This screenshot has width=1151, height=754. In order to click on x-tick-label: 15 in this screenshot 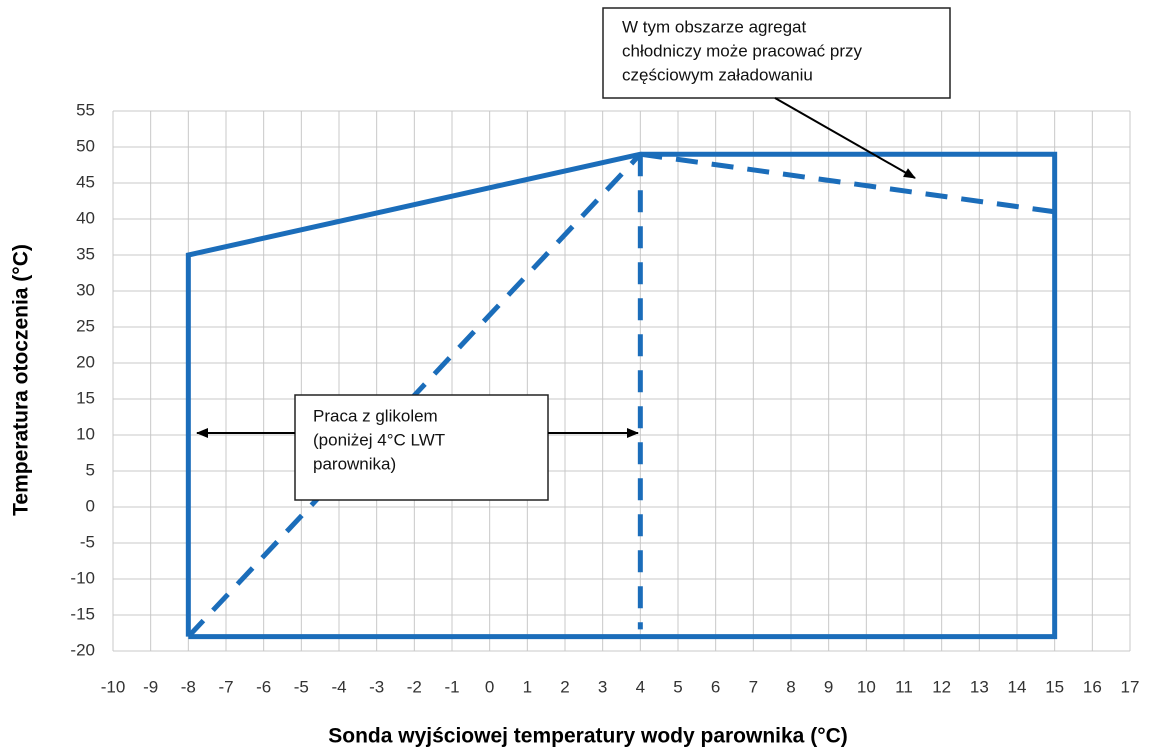, I will do `click(1054, 686)`.